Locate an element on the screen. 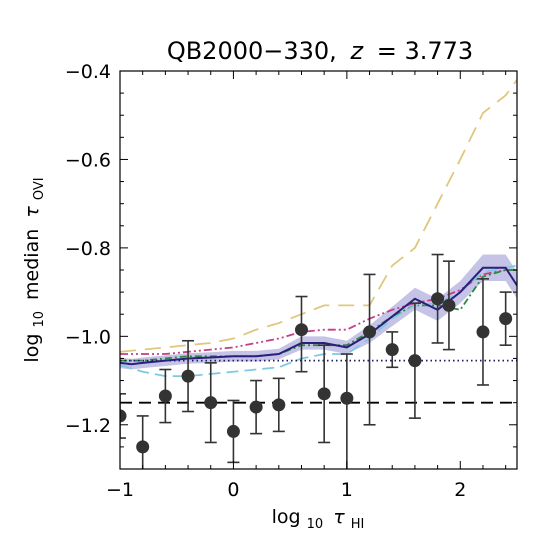 This screenshot has height=540, width=540. y-tick-label: −1.2 is located at coordinates (88, 426).